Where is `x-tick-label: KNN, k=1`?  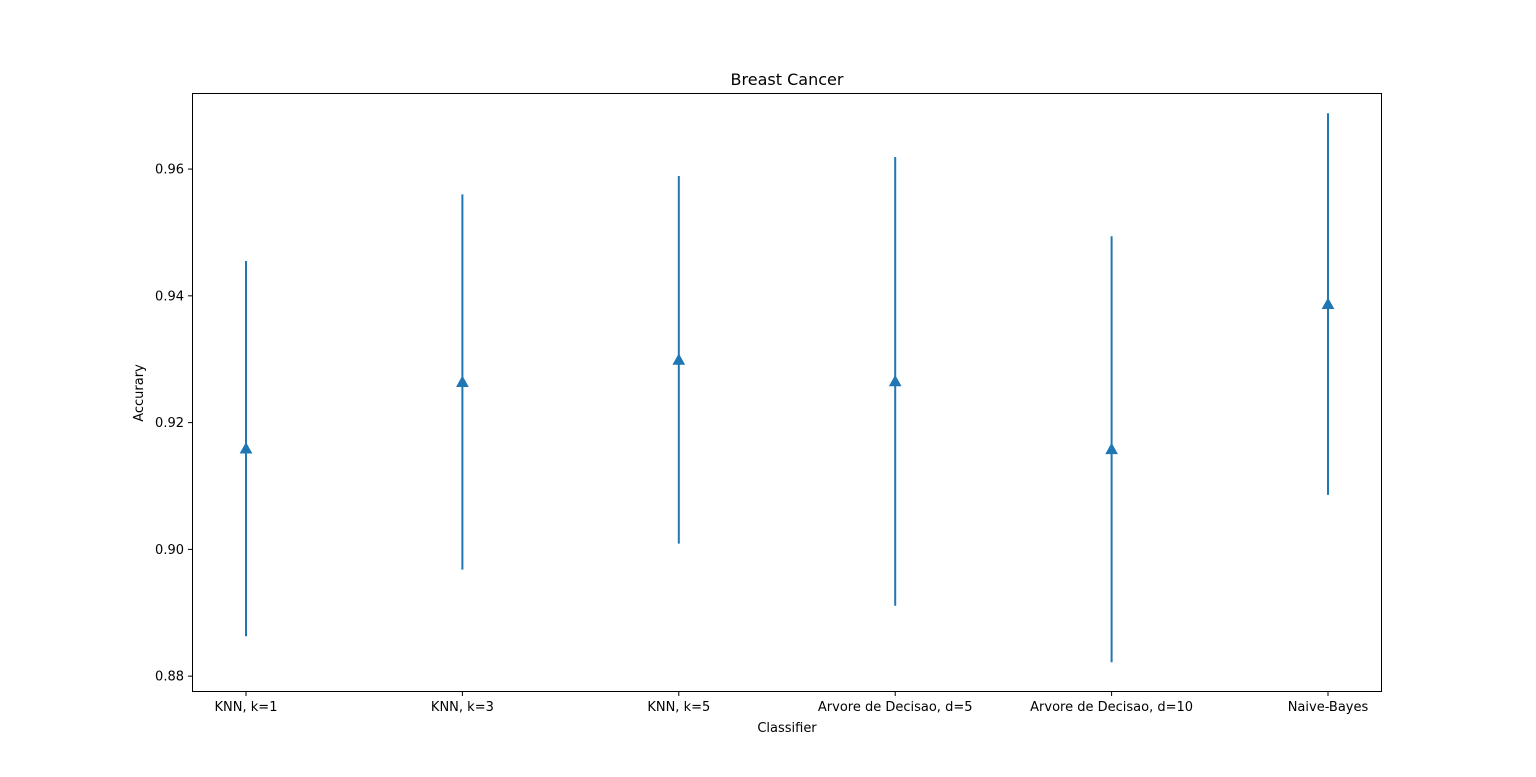
x-tick-label: KNN, k=1 is located at coordinates (246, 707).